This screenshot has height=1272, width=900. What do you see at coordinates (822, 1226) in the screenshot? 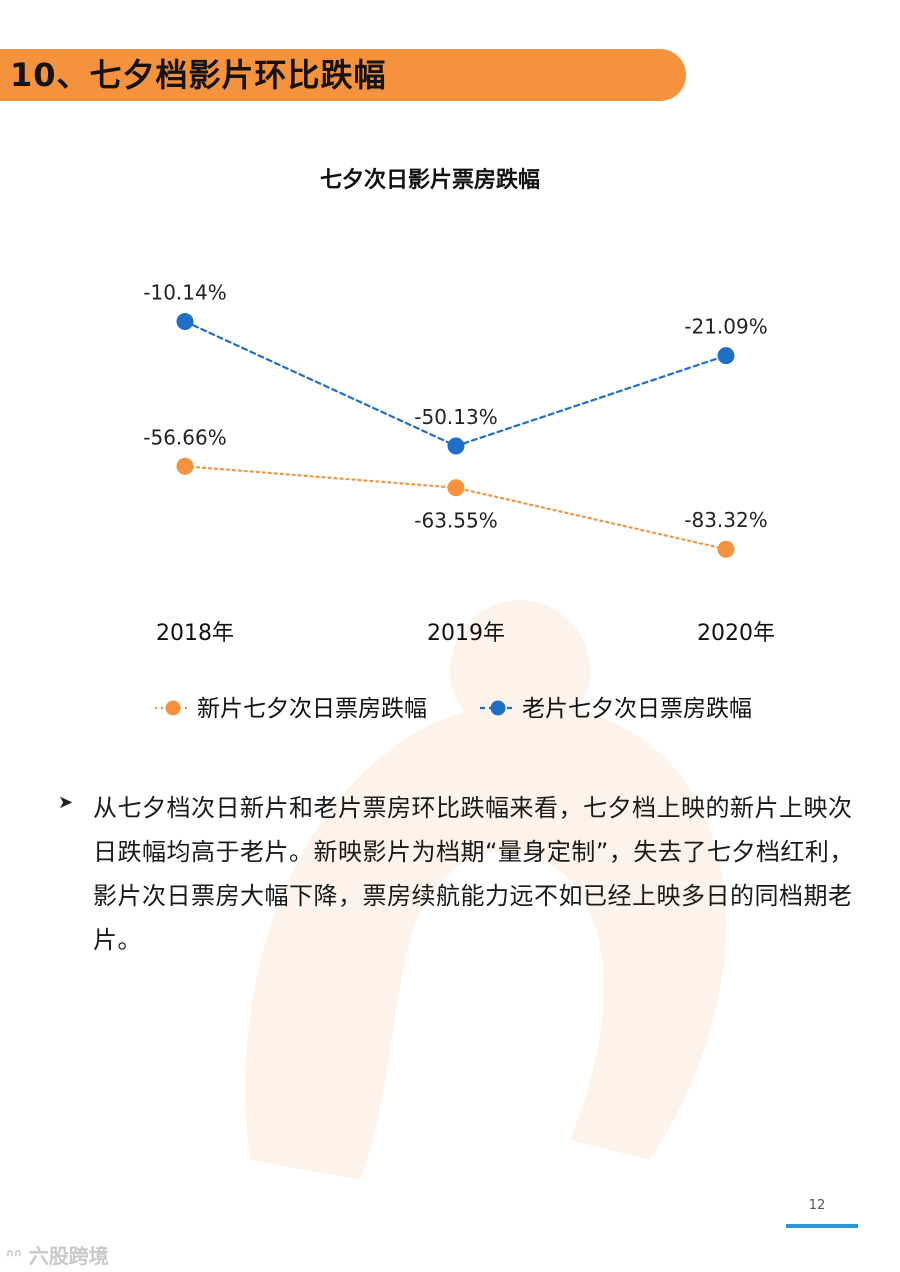
I see `page-number-underline` at bounding box center [822, 1226].